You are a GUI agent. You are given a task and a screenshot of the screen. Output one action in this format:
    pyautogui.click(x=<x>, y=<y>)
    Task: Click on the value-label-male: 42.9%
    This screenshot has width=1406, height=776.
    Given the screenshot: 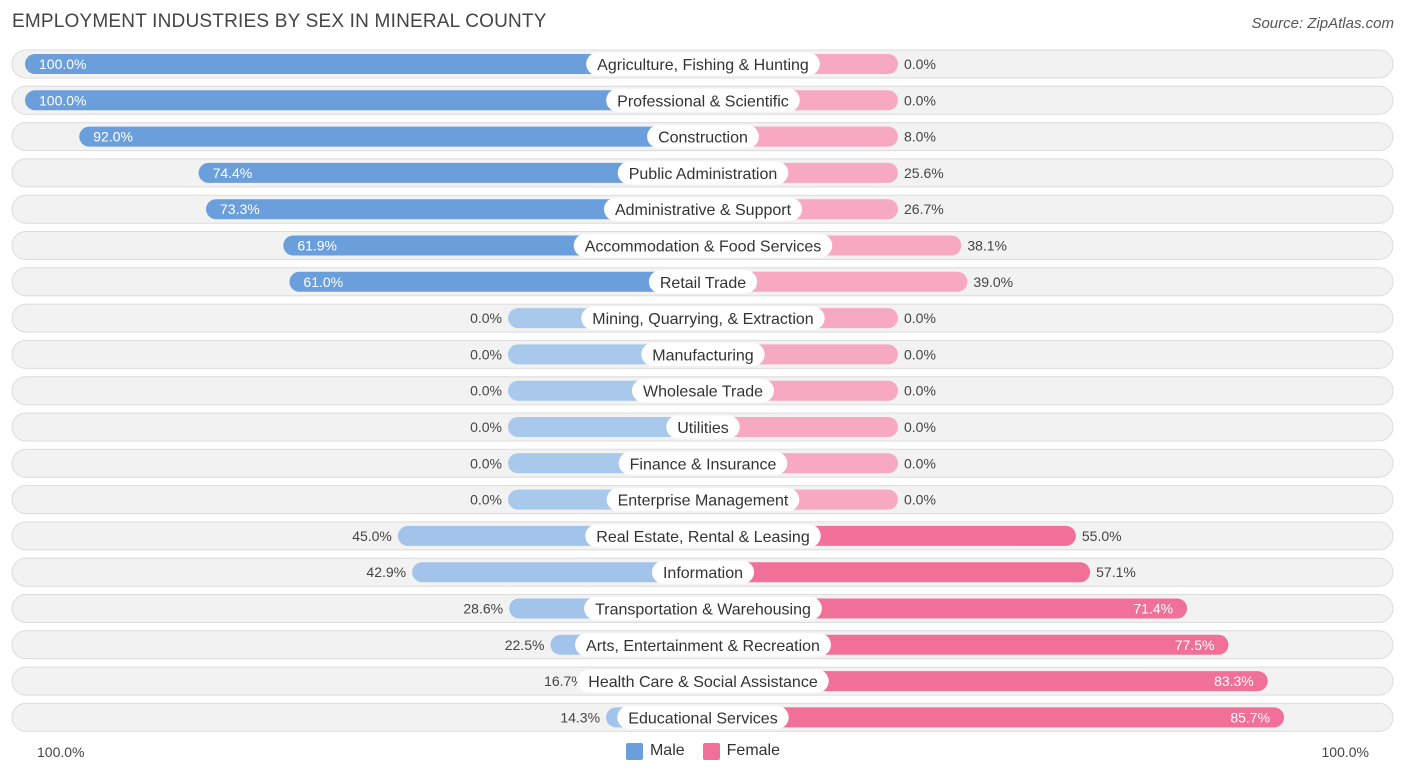 What is the action you would take?
    pyautogui.click(x=386, y=572)
    